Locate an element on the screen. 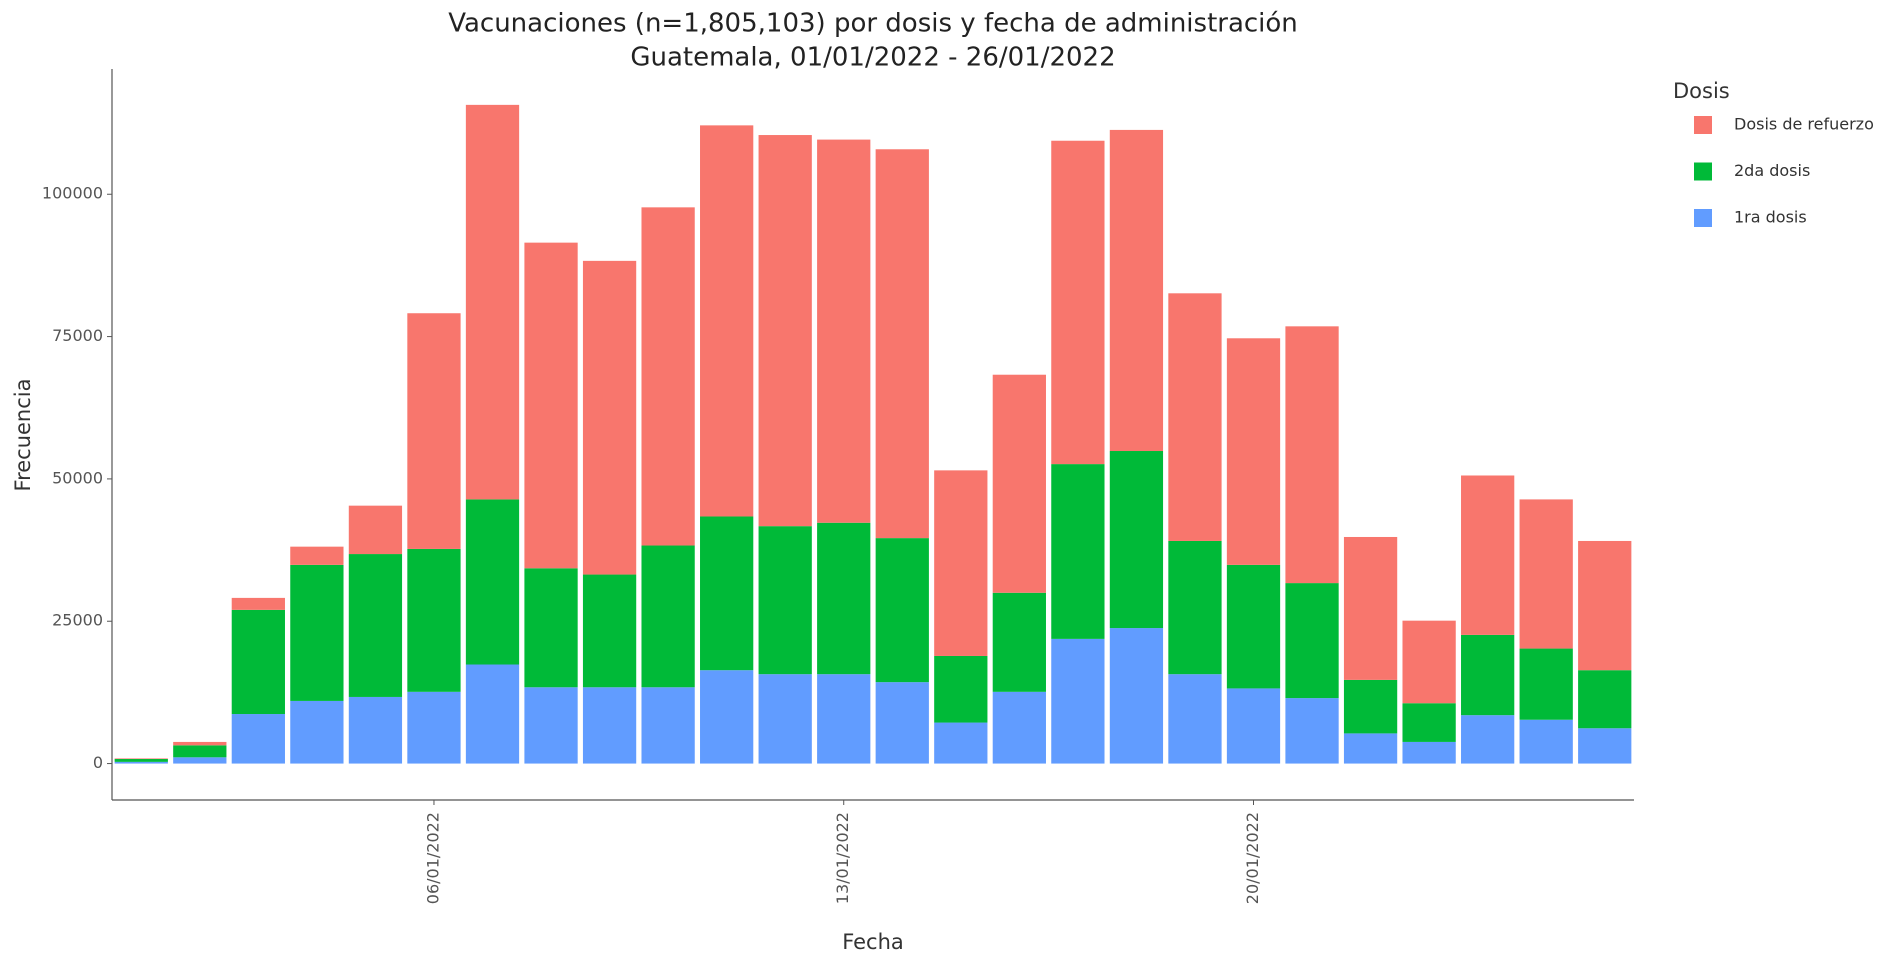  x-axis-label: Fecha is located at coordinates (873, 942).